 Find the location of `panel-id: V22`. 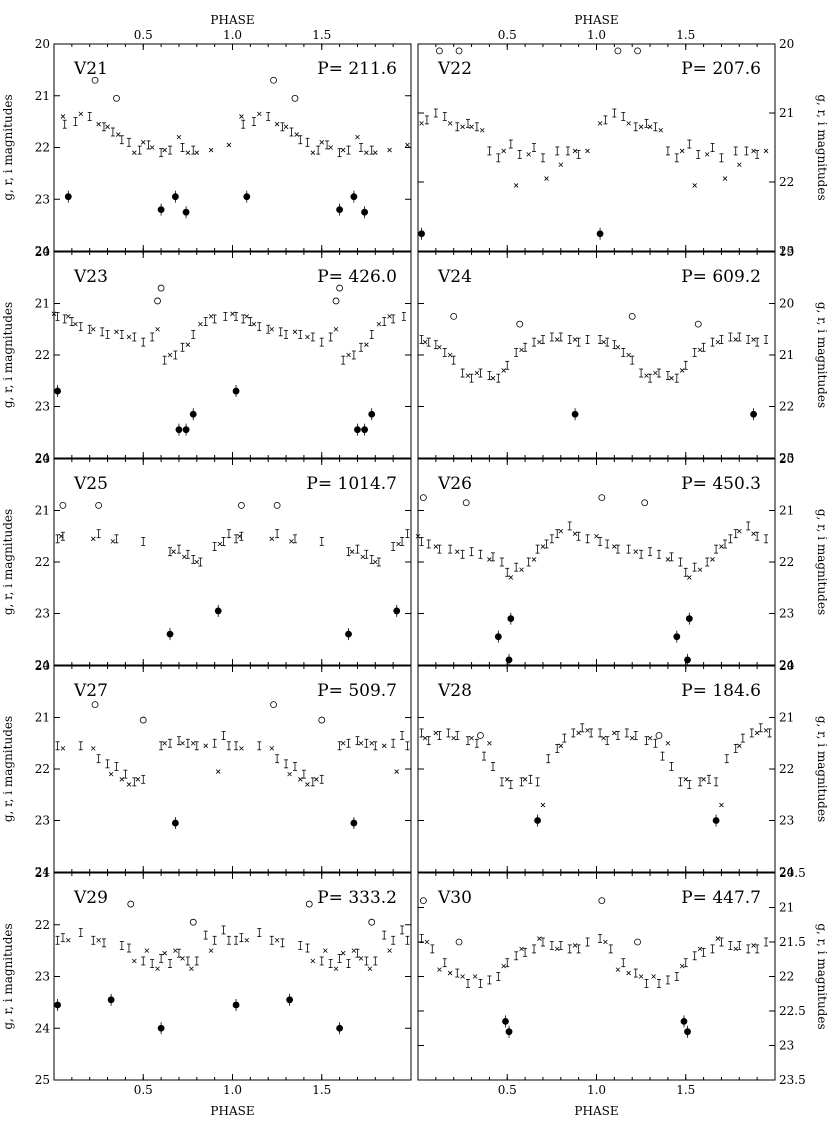

panel-id: V22 is located at coordinates (454, 69).